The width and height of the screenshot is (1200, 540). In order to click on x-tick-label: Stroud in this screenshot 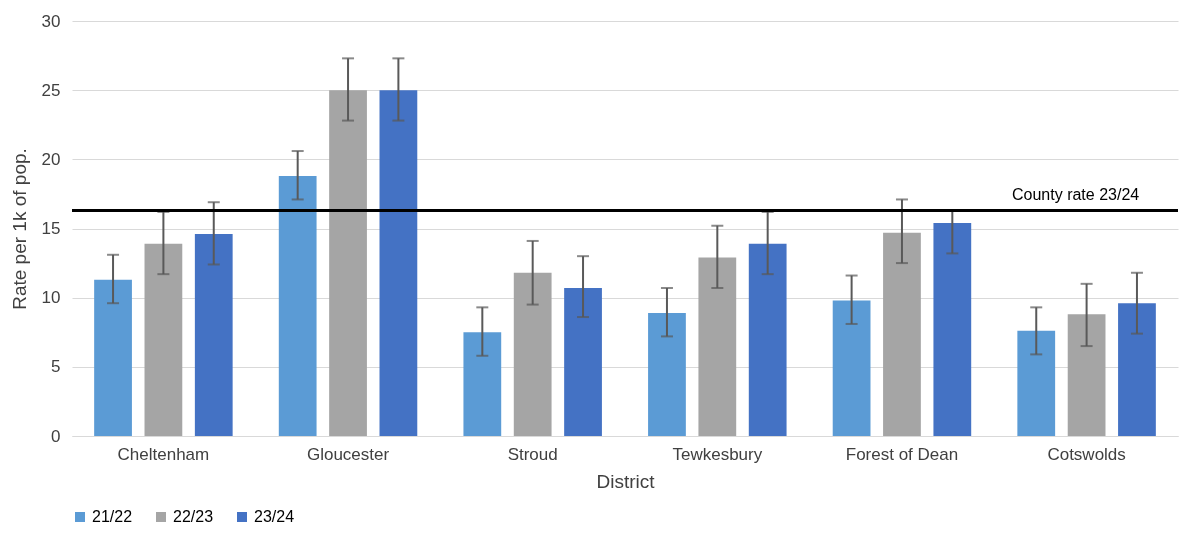, I will do `click(532, 454)`.